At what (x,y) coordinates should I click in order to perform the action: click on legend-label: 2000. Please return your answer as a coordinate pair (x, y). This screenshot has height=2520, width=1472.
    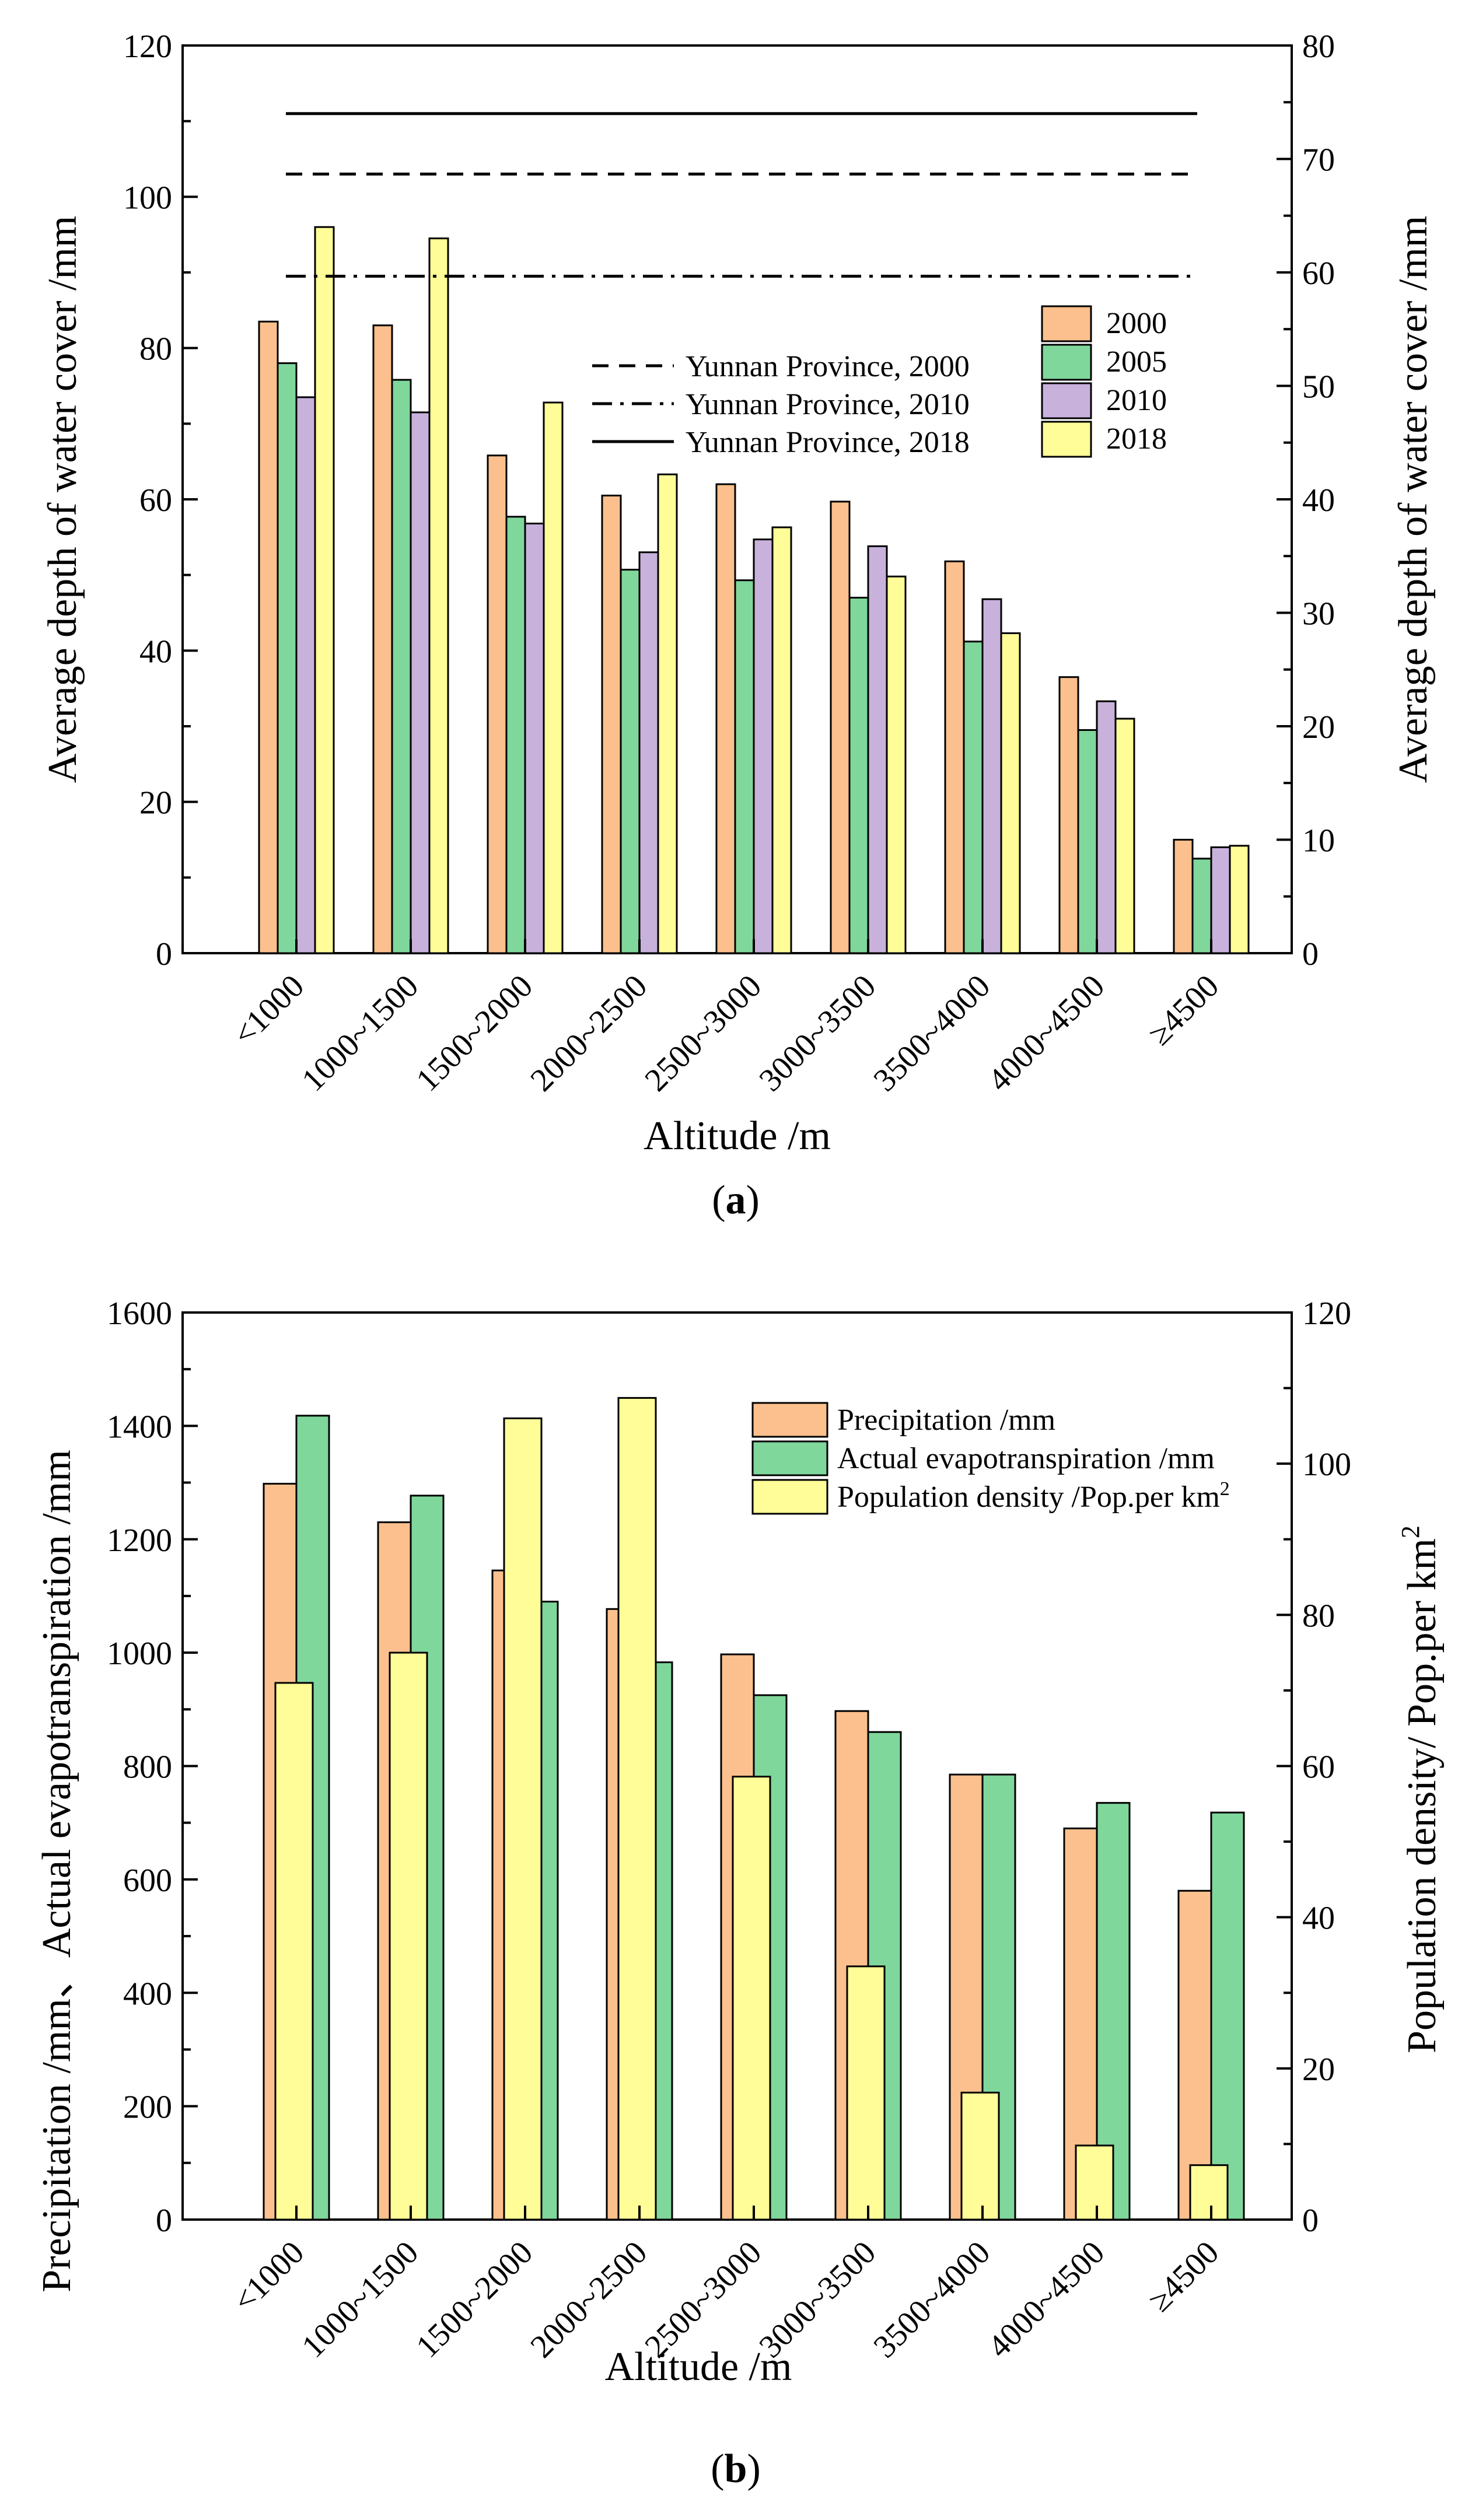
    Looking at the image, I should click on (1136, 323).